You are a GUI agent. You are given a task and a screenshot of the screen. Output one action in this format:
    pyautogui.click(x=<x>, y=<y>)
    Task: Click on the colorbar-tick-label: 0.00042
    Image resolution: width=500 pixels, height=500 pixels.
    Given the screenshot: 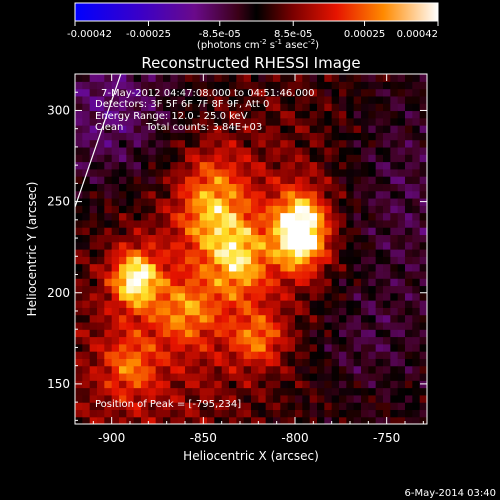 What is the action you would take?
    pyautogui.click(x=417, y=34)
    